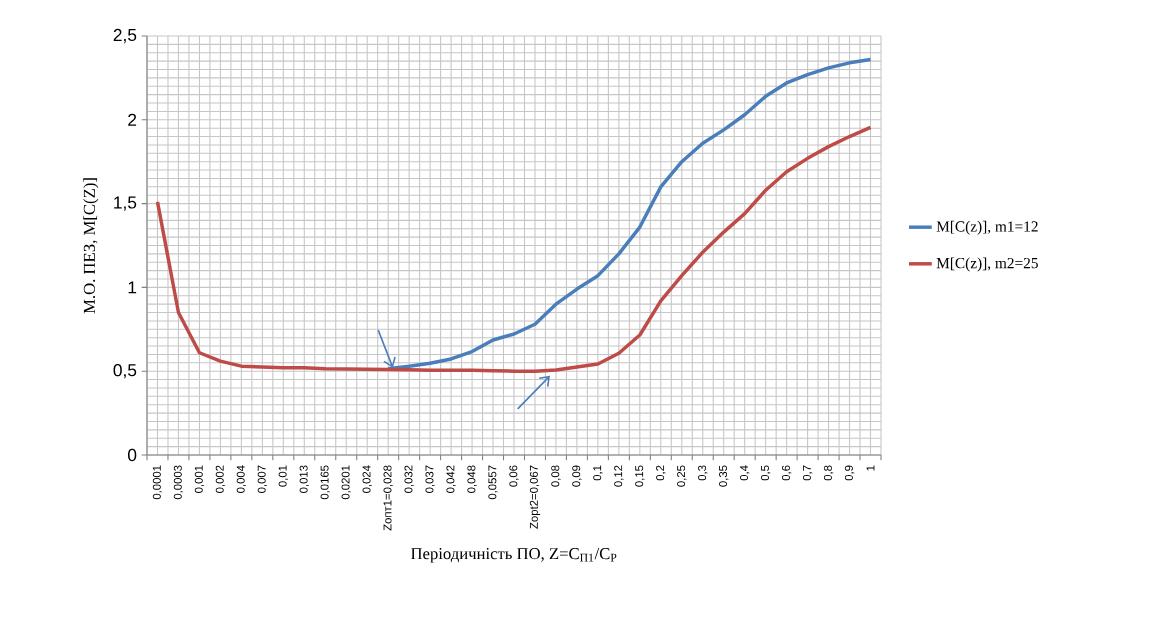 The image size is (1160, 639). I want to click on x-tick-label: 0,024, so click(367, 479).